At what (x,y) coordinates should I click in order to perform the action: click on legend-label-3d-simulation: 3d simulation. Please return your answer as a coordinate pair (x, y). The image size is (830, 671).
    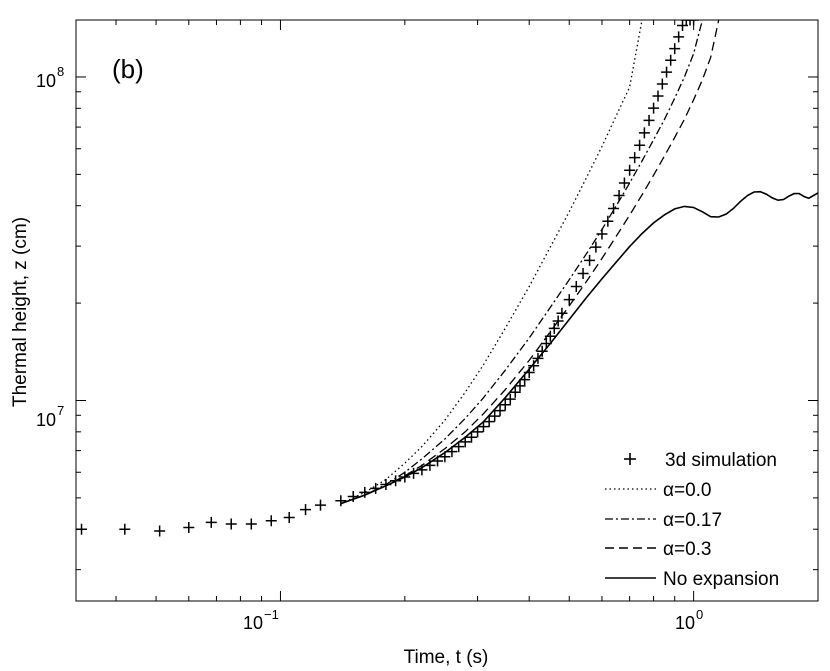
    Looking at the image, I should click on (721, 460).